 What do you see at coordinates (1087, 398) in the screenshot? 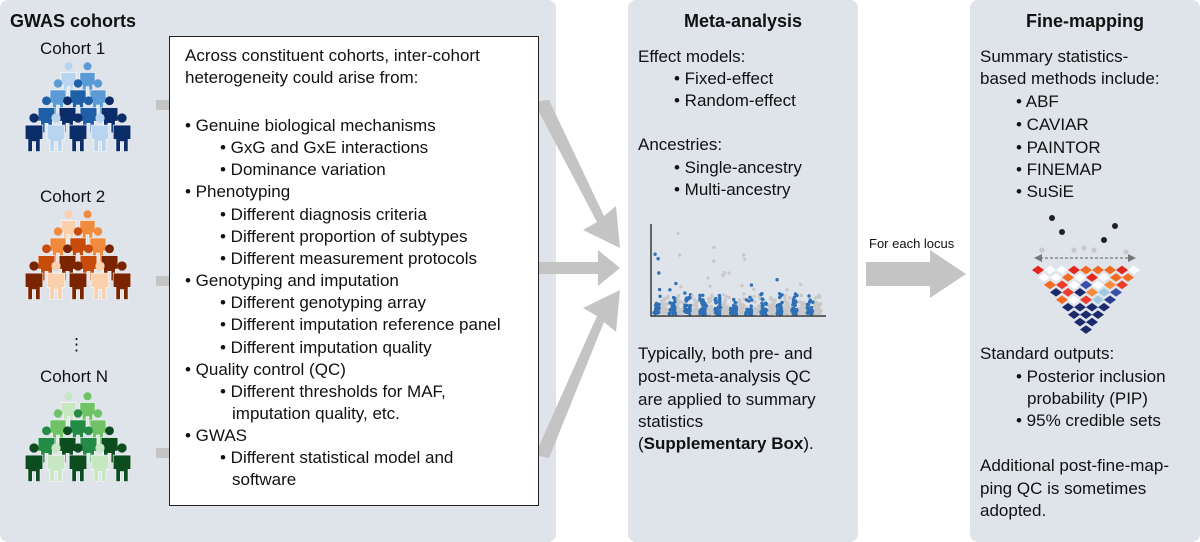
I see `output-pip-line-2: probability (PIP)` at bounding box center [1087, 398].